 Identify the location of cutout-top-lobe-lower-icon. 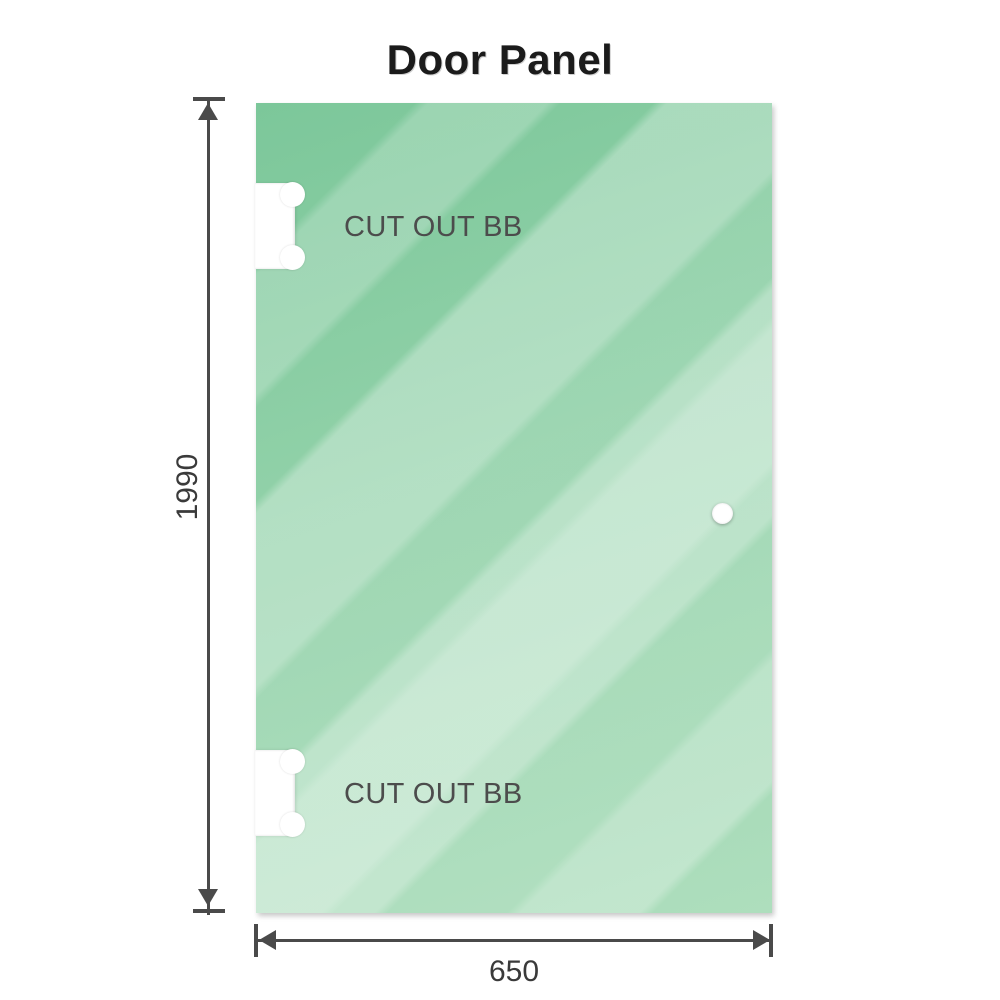
(292, 257).